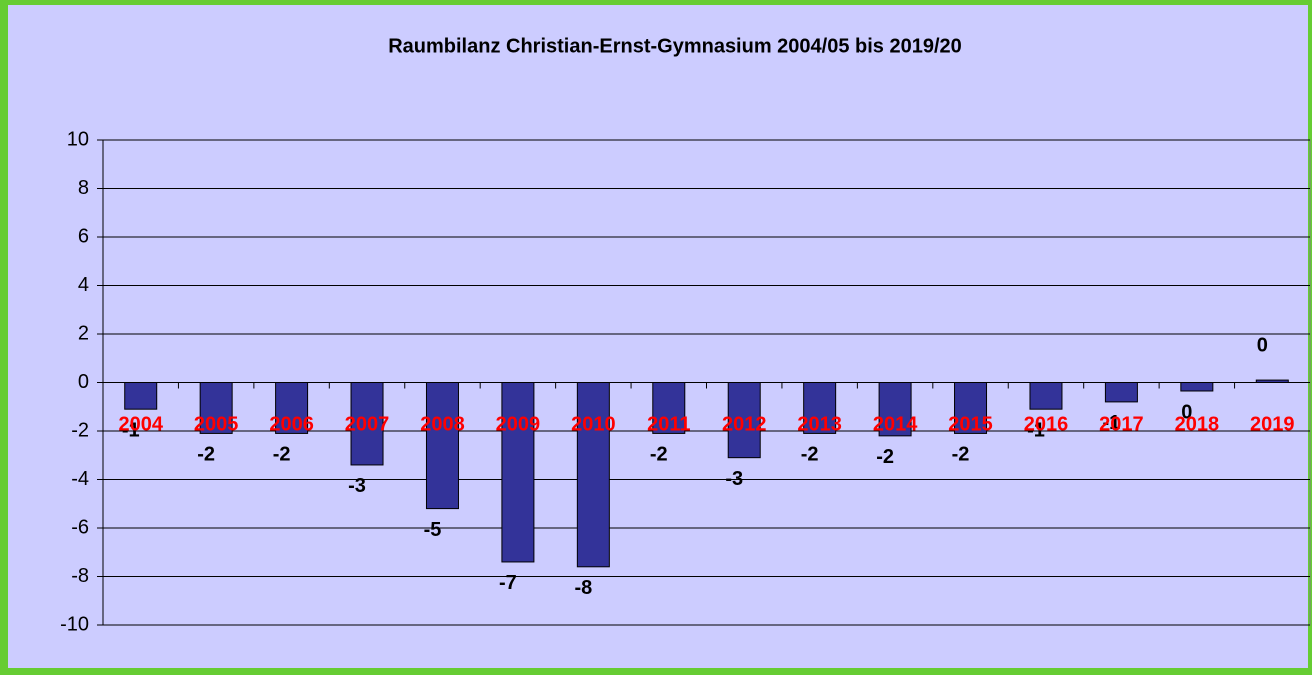  What do you see at coordinates (78, 139) in the screenshot?
I see `y-tick-label: 10` at bounding box center [78, 139].